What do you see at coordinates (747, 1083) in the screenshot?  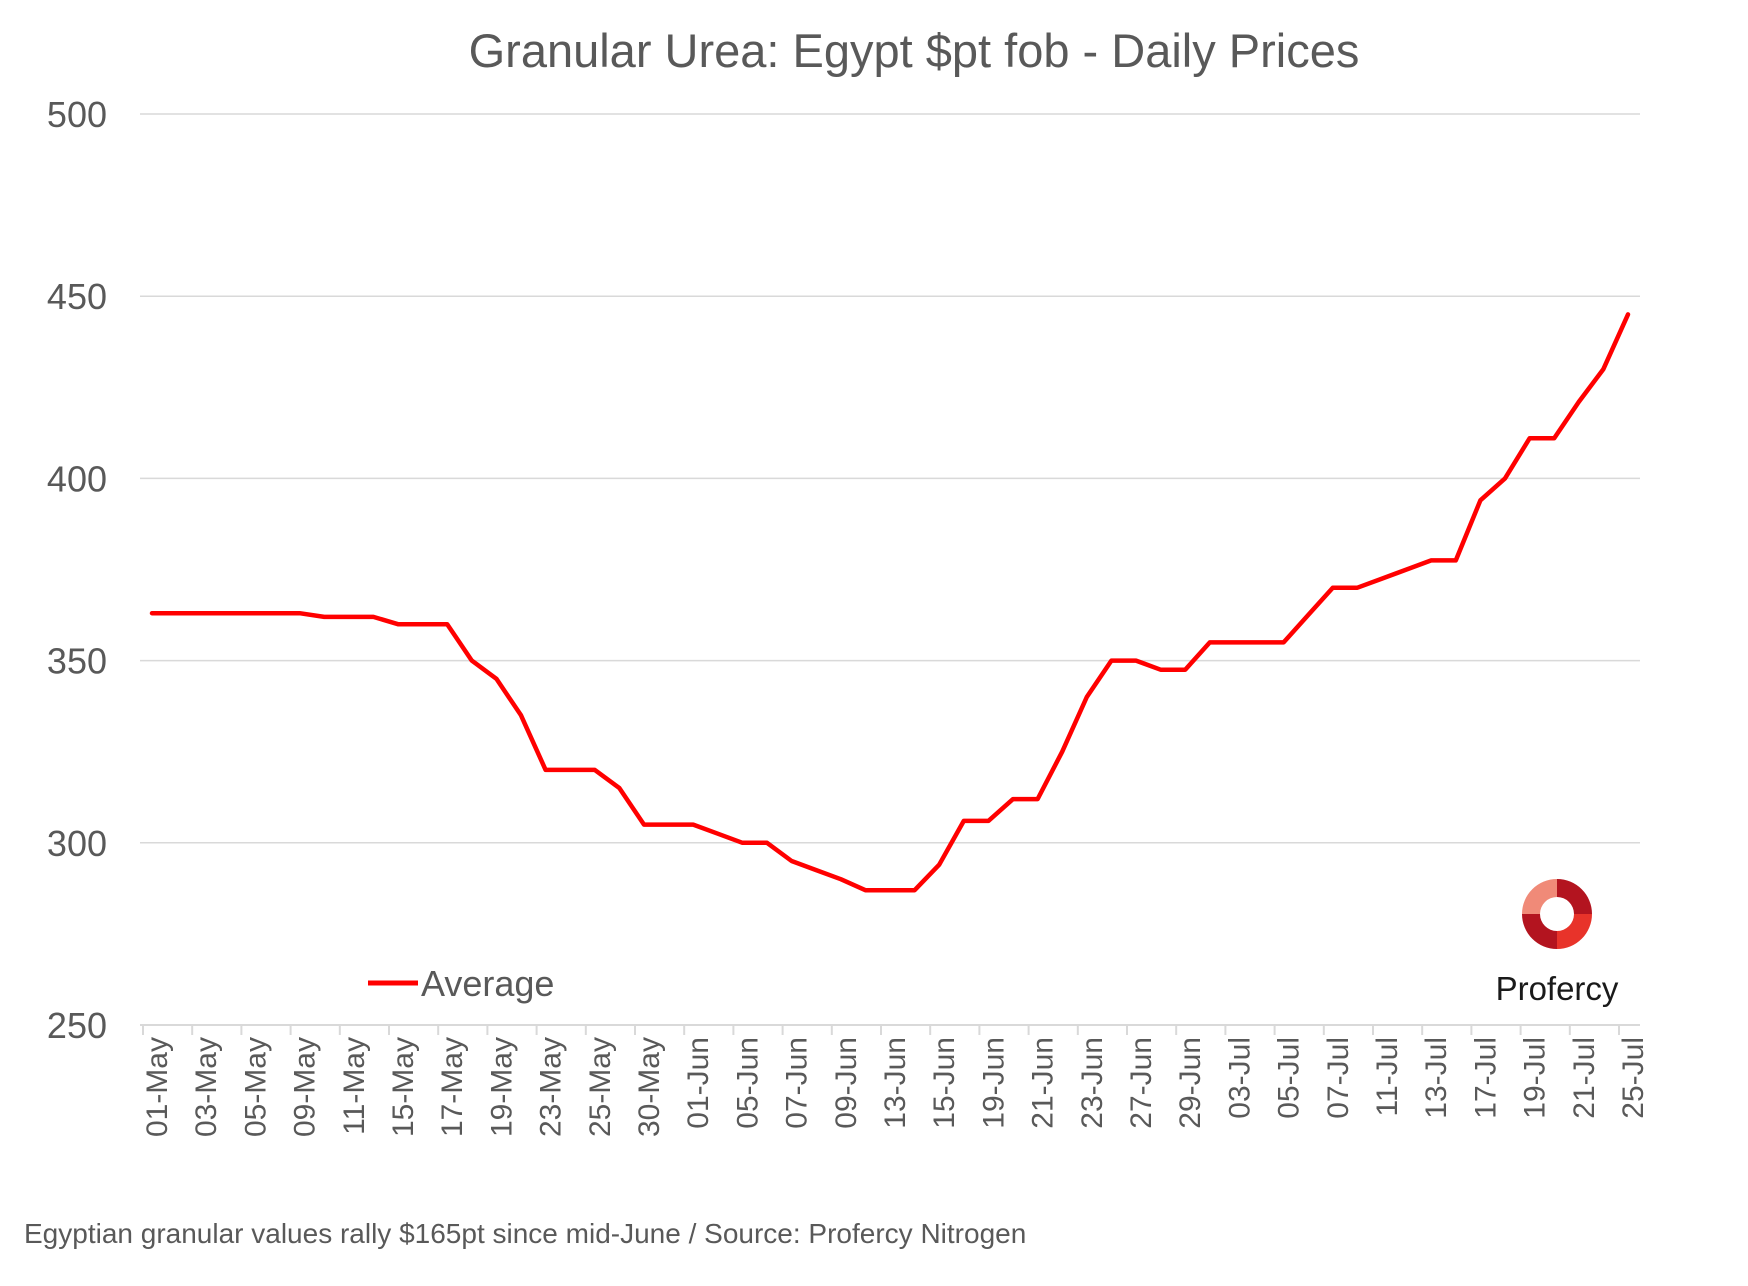 I see `x-tick-label: 05-Jun` at bounding box center [747, 1083].